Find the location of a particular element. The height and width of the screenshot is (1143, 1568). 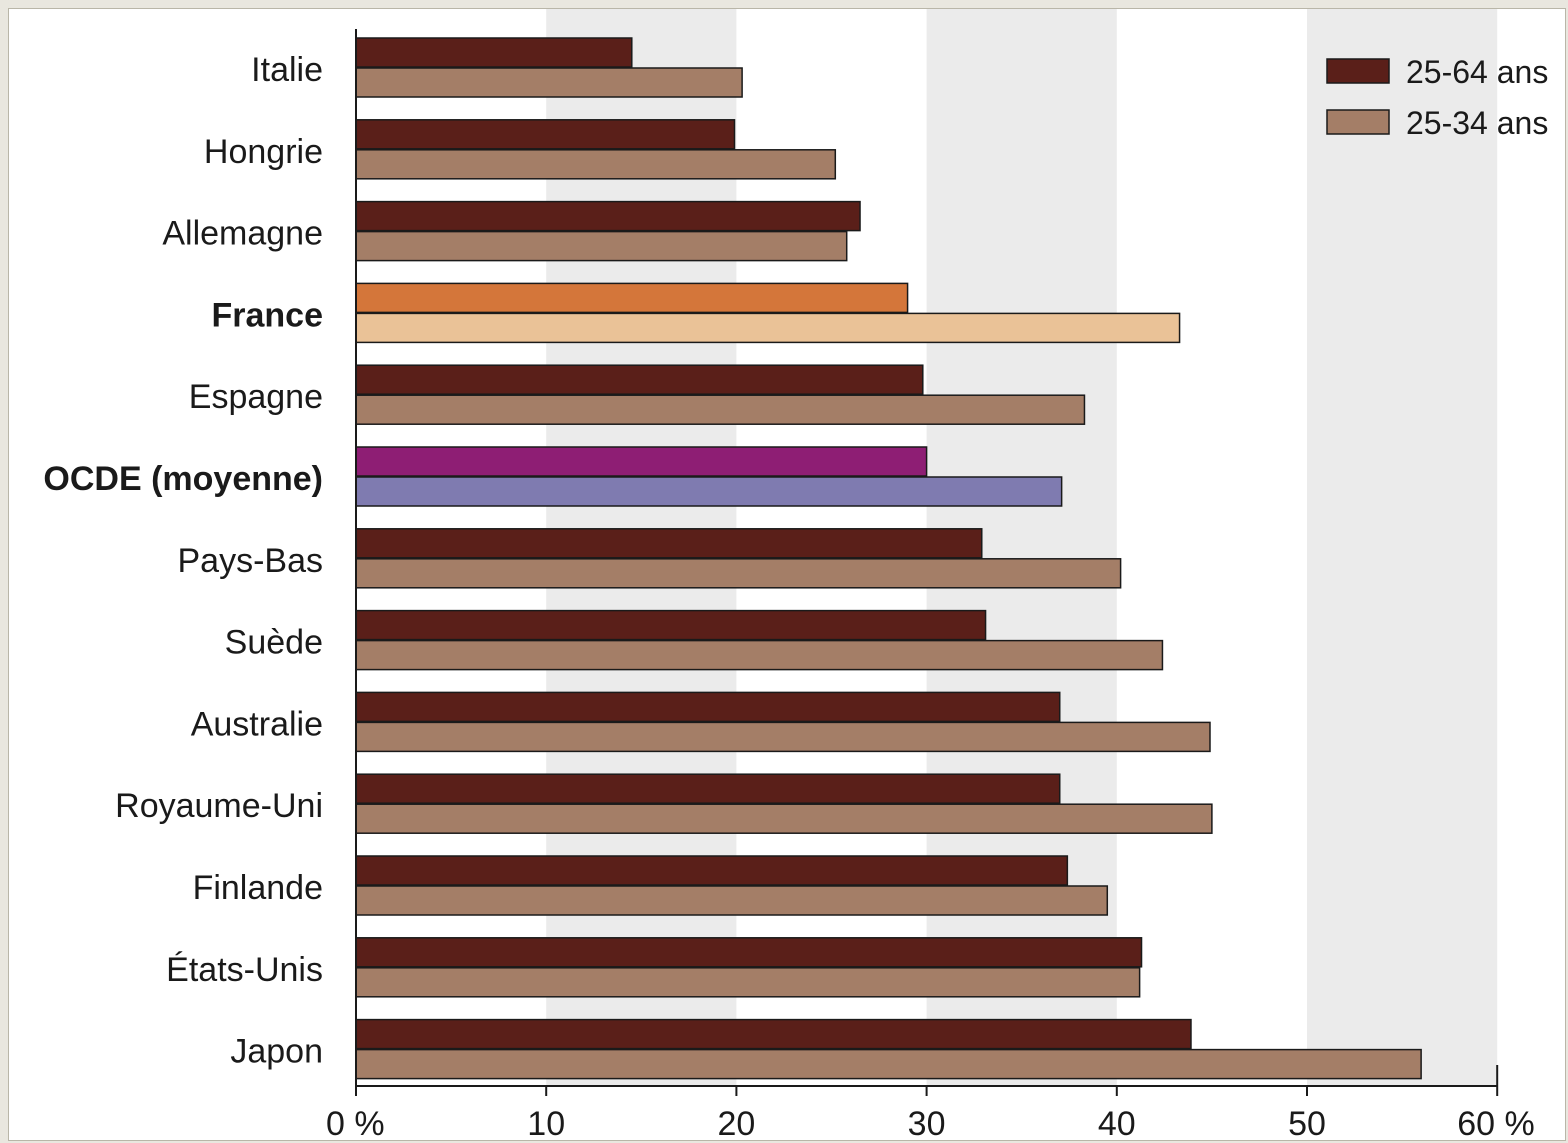

category-label: Royaume-Uni is located at coordinates (219, 806).